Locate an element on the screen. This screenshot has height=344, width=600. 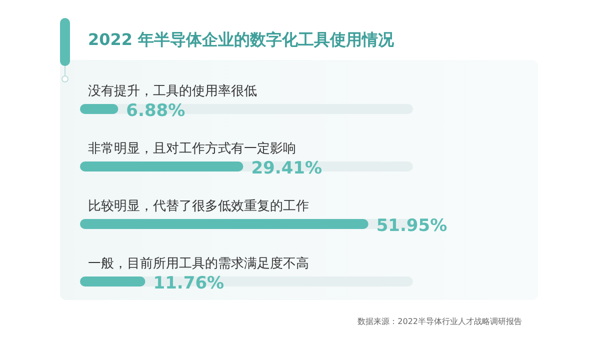
data-label: 11.76% is located at coordinates (188, 284).